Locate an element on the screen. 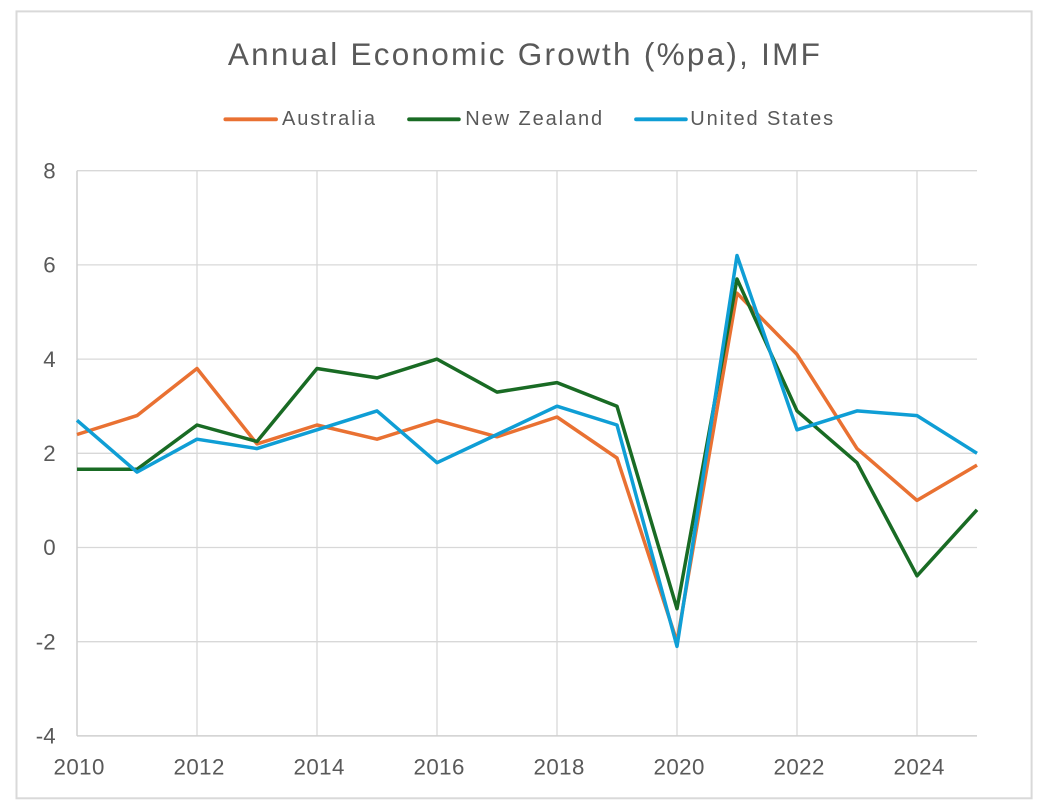  svg-text: 2020 is located at coordinates (678, 767).